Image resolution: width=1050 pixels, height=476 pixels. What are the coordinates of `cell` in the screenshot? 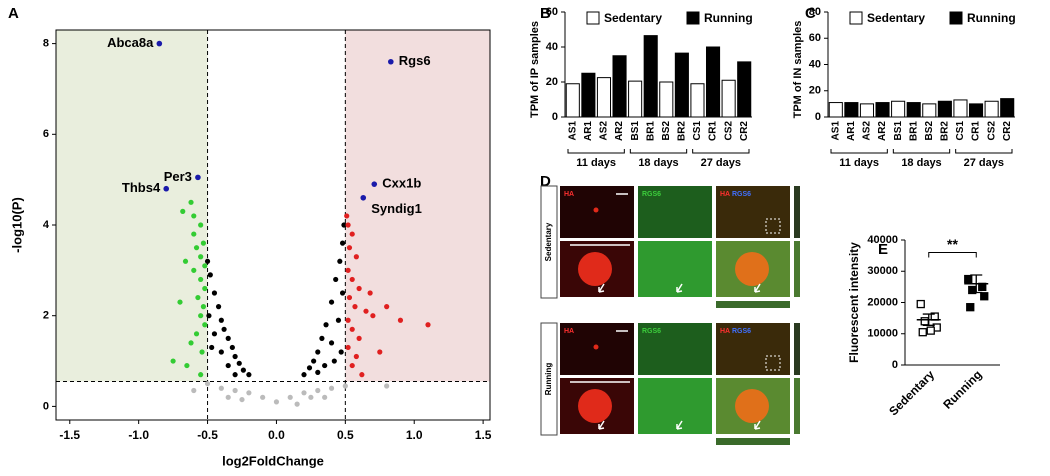 It's located at (595, 269).